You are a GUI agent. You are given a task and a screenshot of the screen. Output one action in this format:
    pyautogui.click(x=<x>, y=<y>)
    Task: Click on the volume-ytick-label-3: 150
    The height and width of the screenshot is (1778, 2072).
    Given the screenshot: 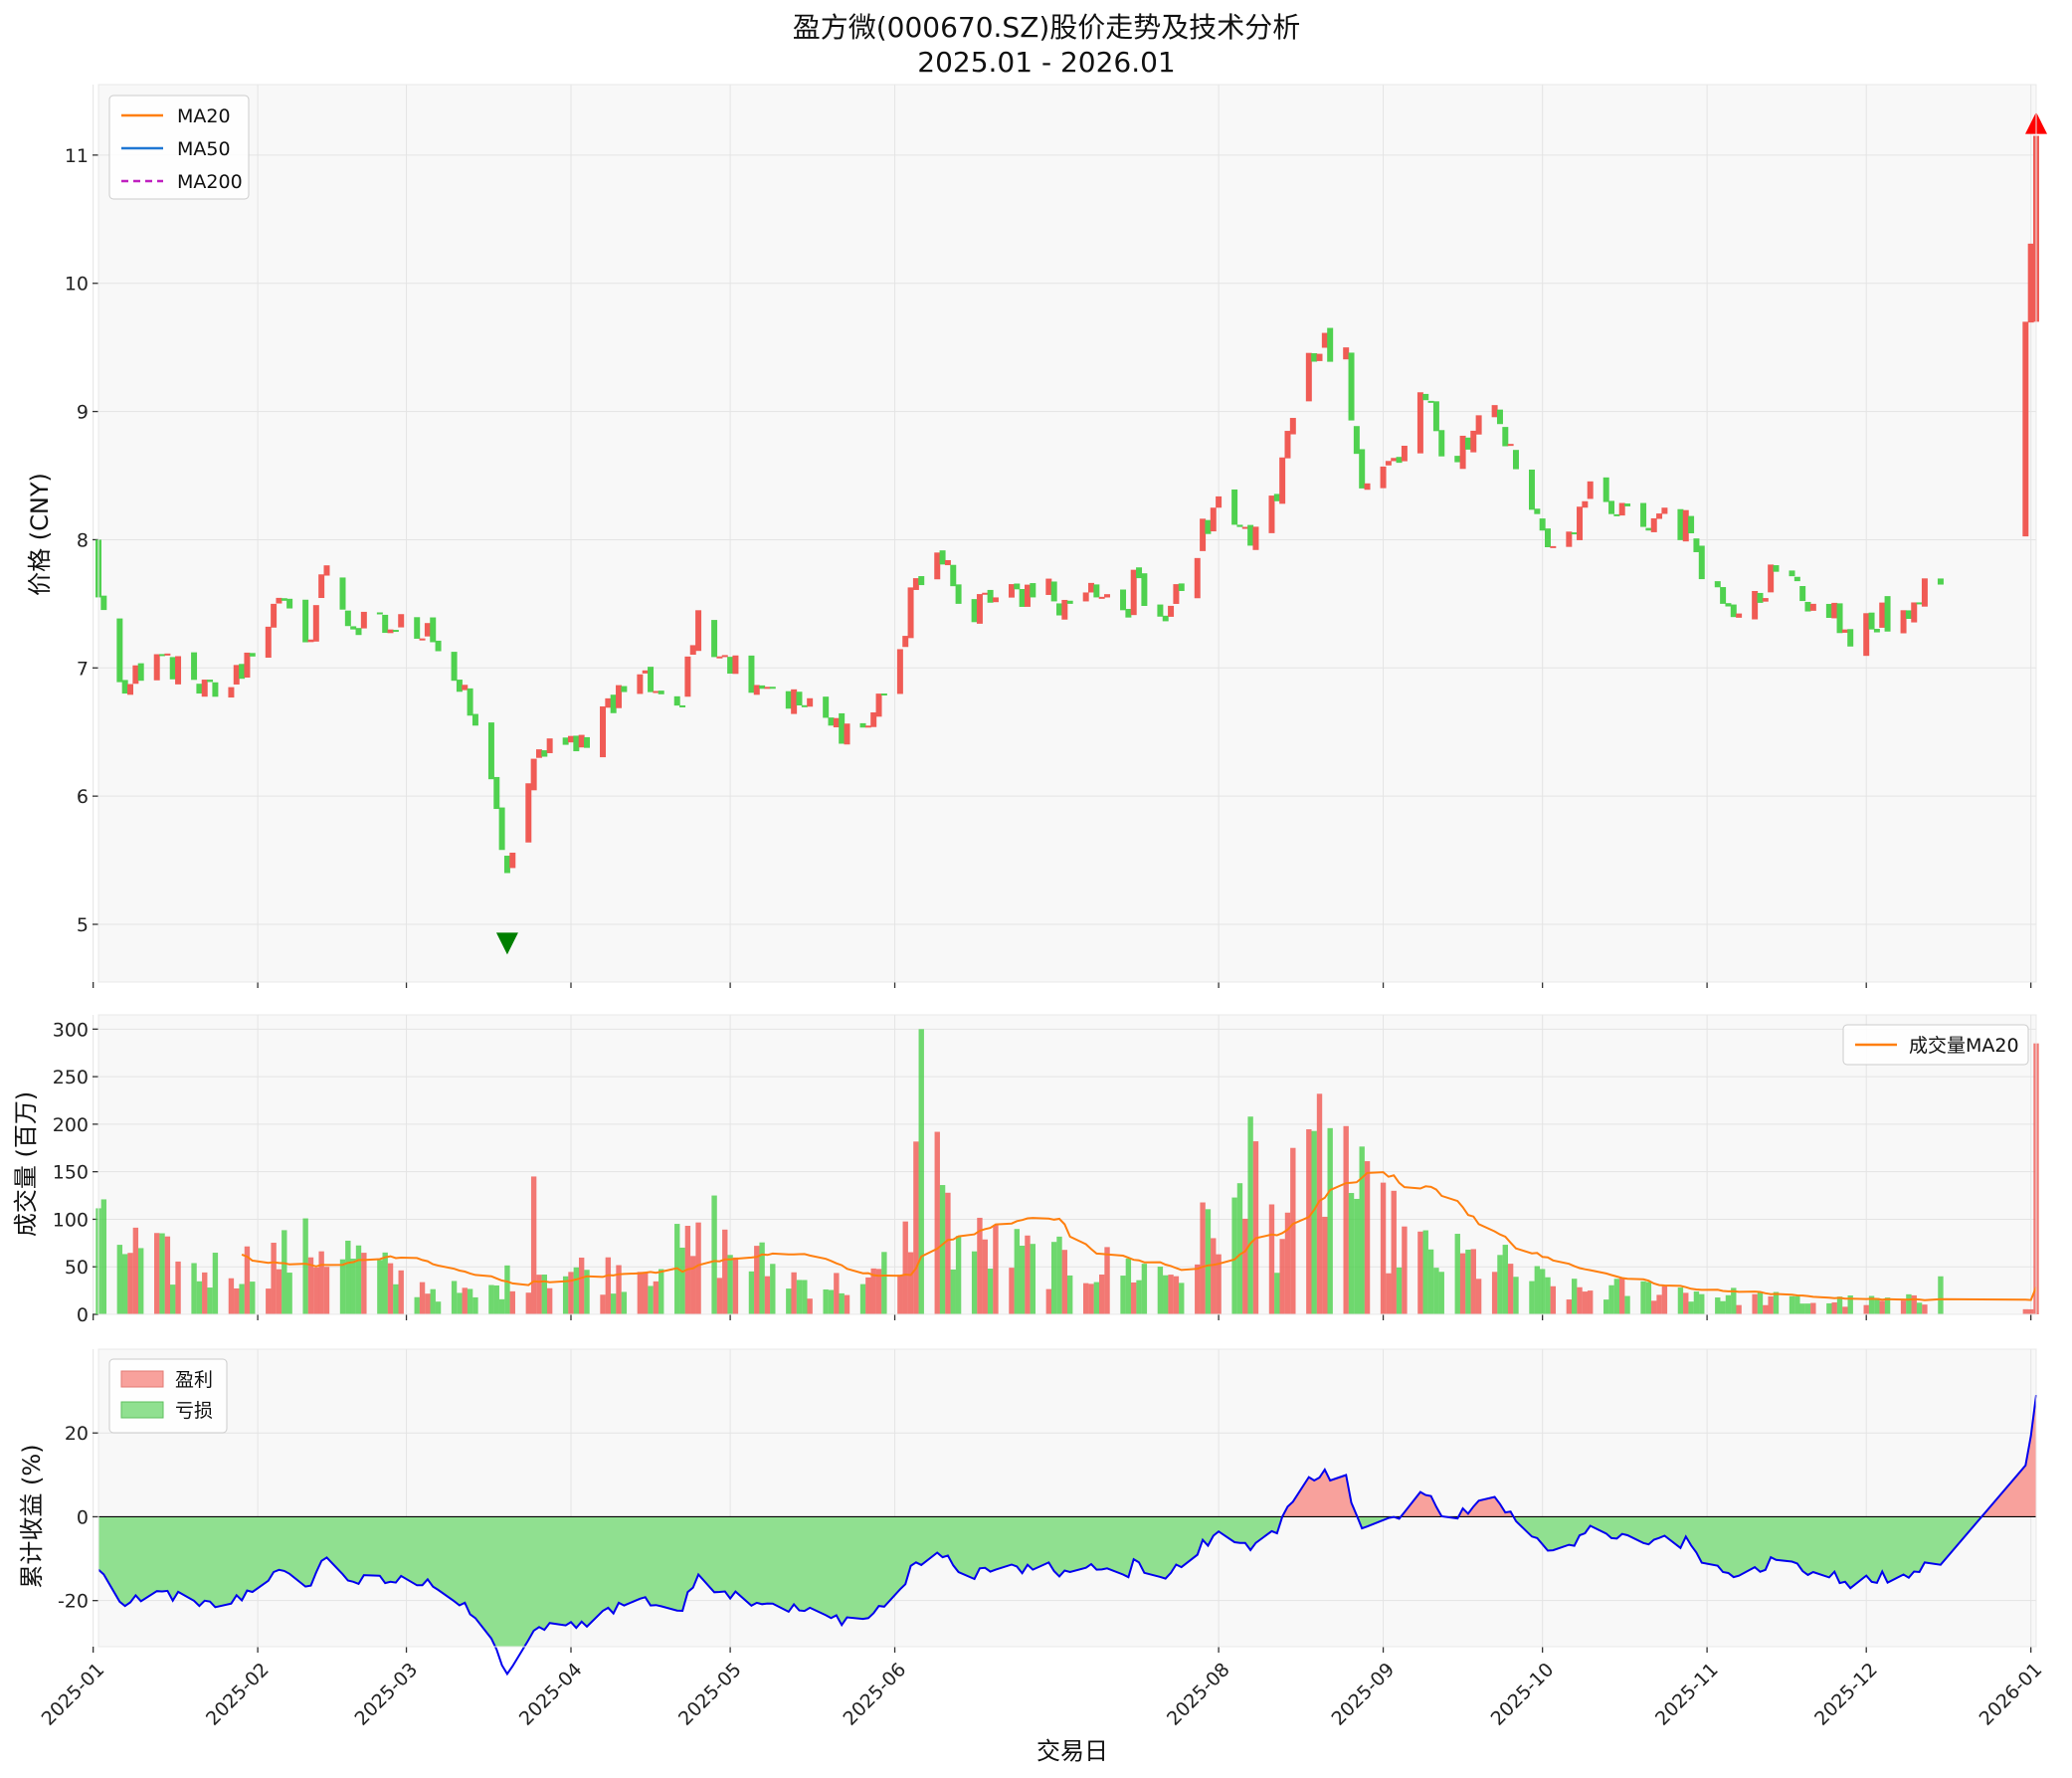 What is the action you would take?
    pyautogui.click(x=71, y=1173)
    